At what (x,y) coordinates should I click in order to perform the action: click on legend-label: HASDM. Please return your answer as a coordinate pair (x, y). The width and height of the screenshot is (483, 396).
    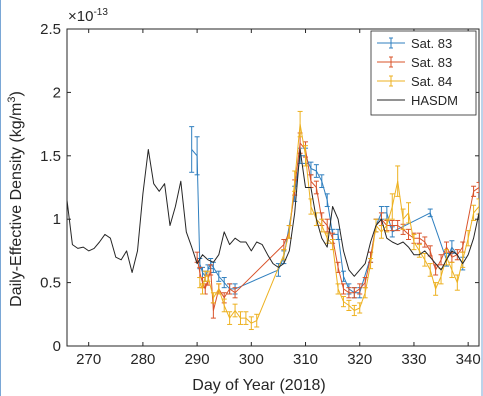
    Looking at the image, I should click on (434, 100).